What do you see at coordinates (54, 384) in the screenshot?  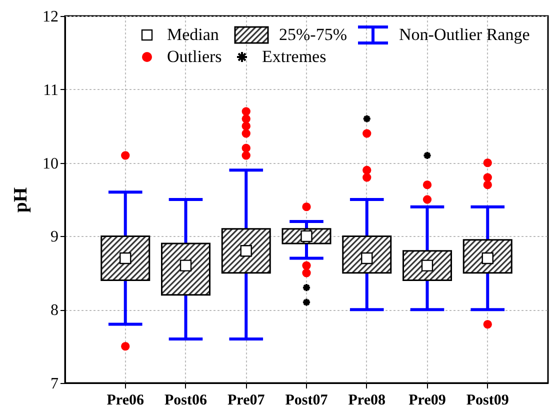 I see `y-tick-label: 7` at bounding box center [54, 384].